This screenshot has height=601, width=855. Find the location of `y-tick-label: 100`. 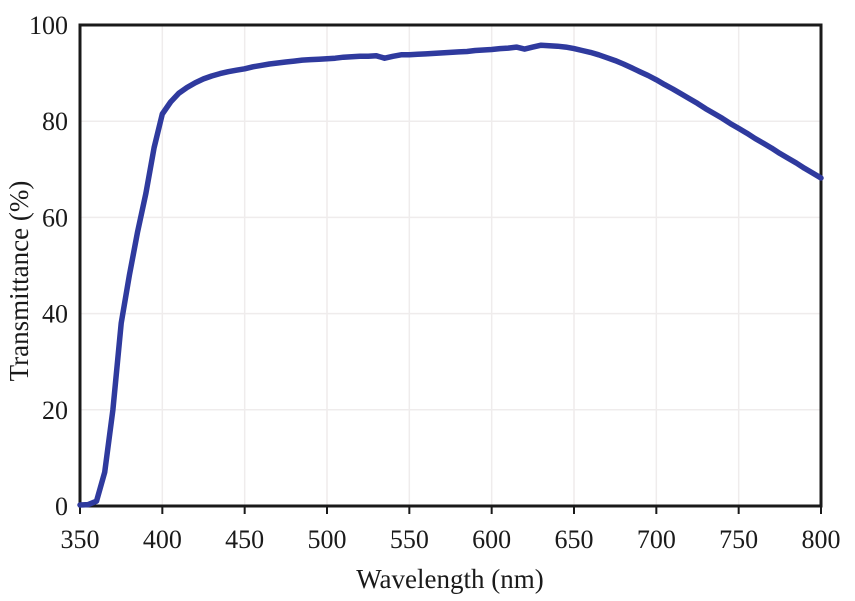

y-tick-label: 100 is located at coordinates (48, 25).